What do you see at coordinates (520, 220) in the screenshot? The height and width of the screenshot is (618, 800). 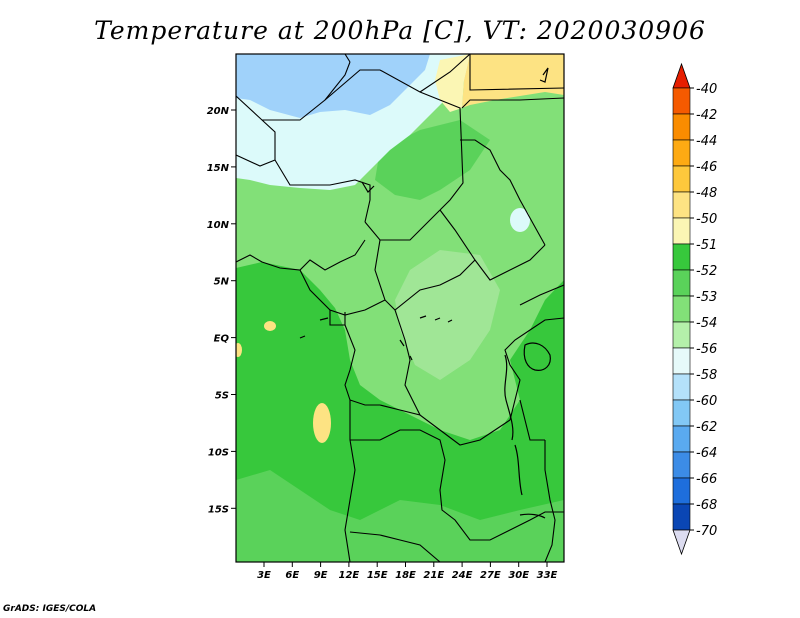 I see `patch-east-lightblue` at bounding box center [520, 220].